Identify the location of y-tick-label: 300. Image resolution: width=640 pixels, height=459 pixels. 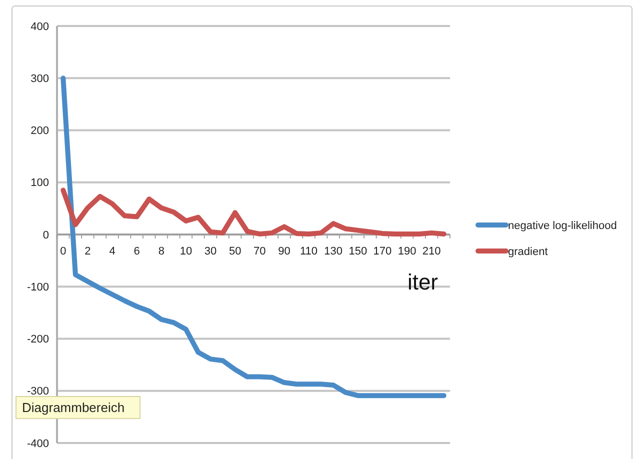
(39, 78).